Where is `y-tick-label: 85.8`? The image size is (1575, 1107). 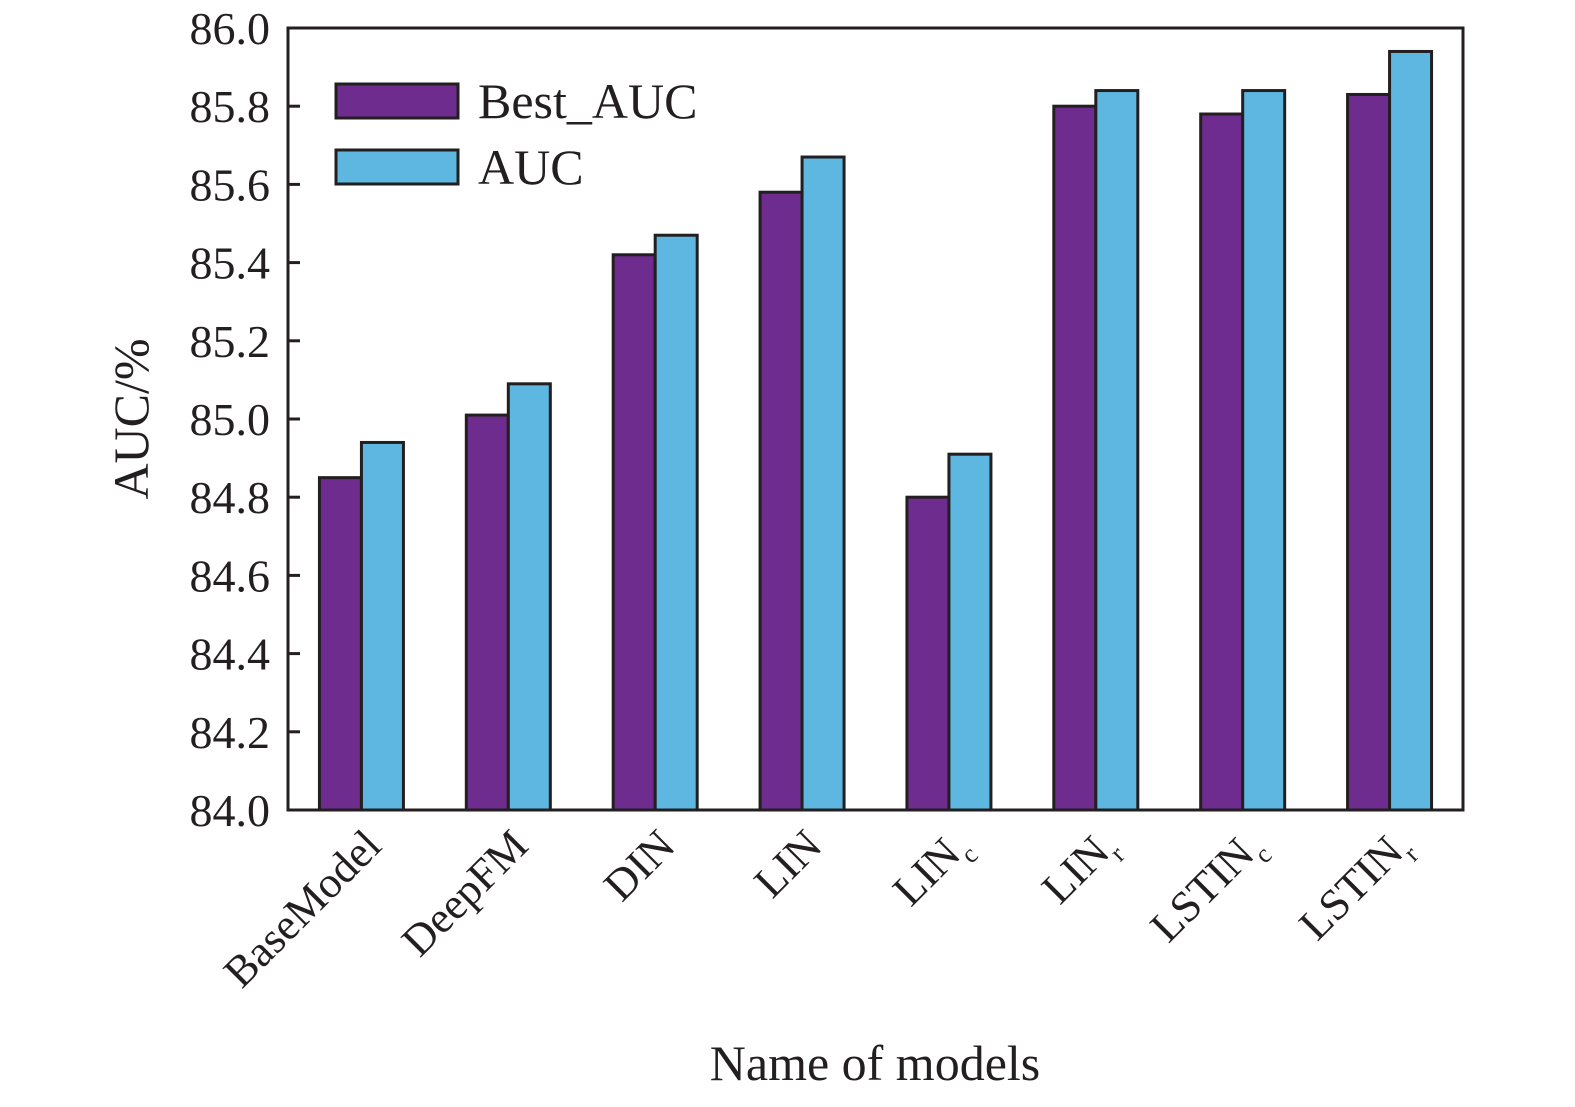
y-tick-label: 85.8 is located at coordinates (230, 106).